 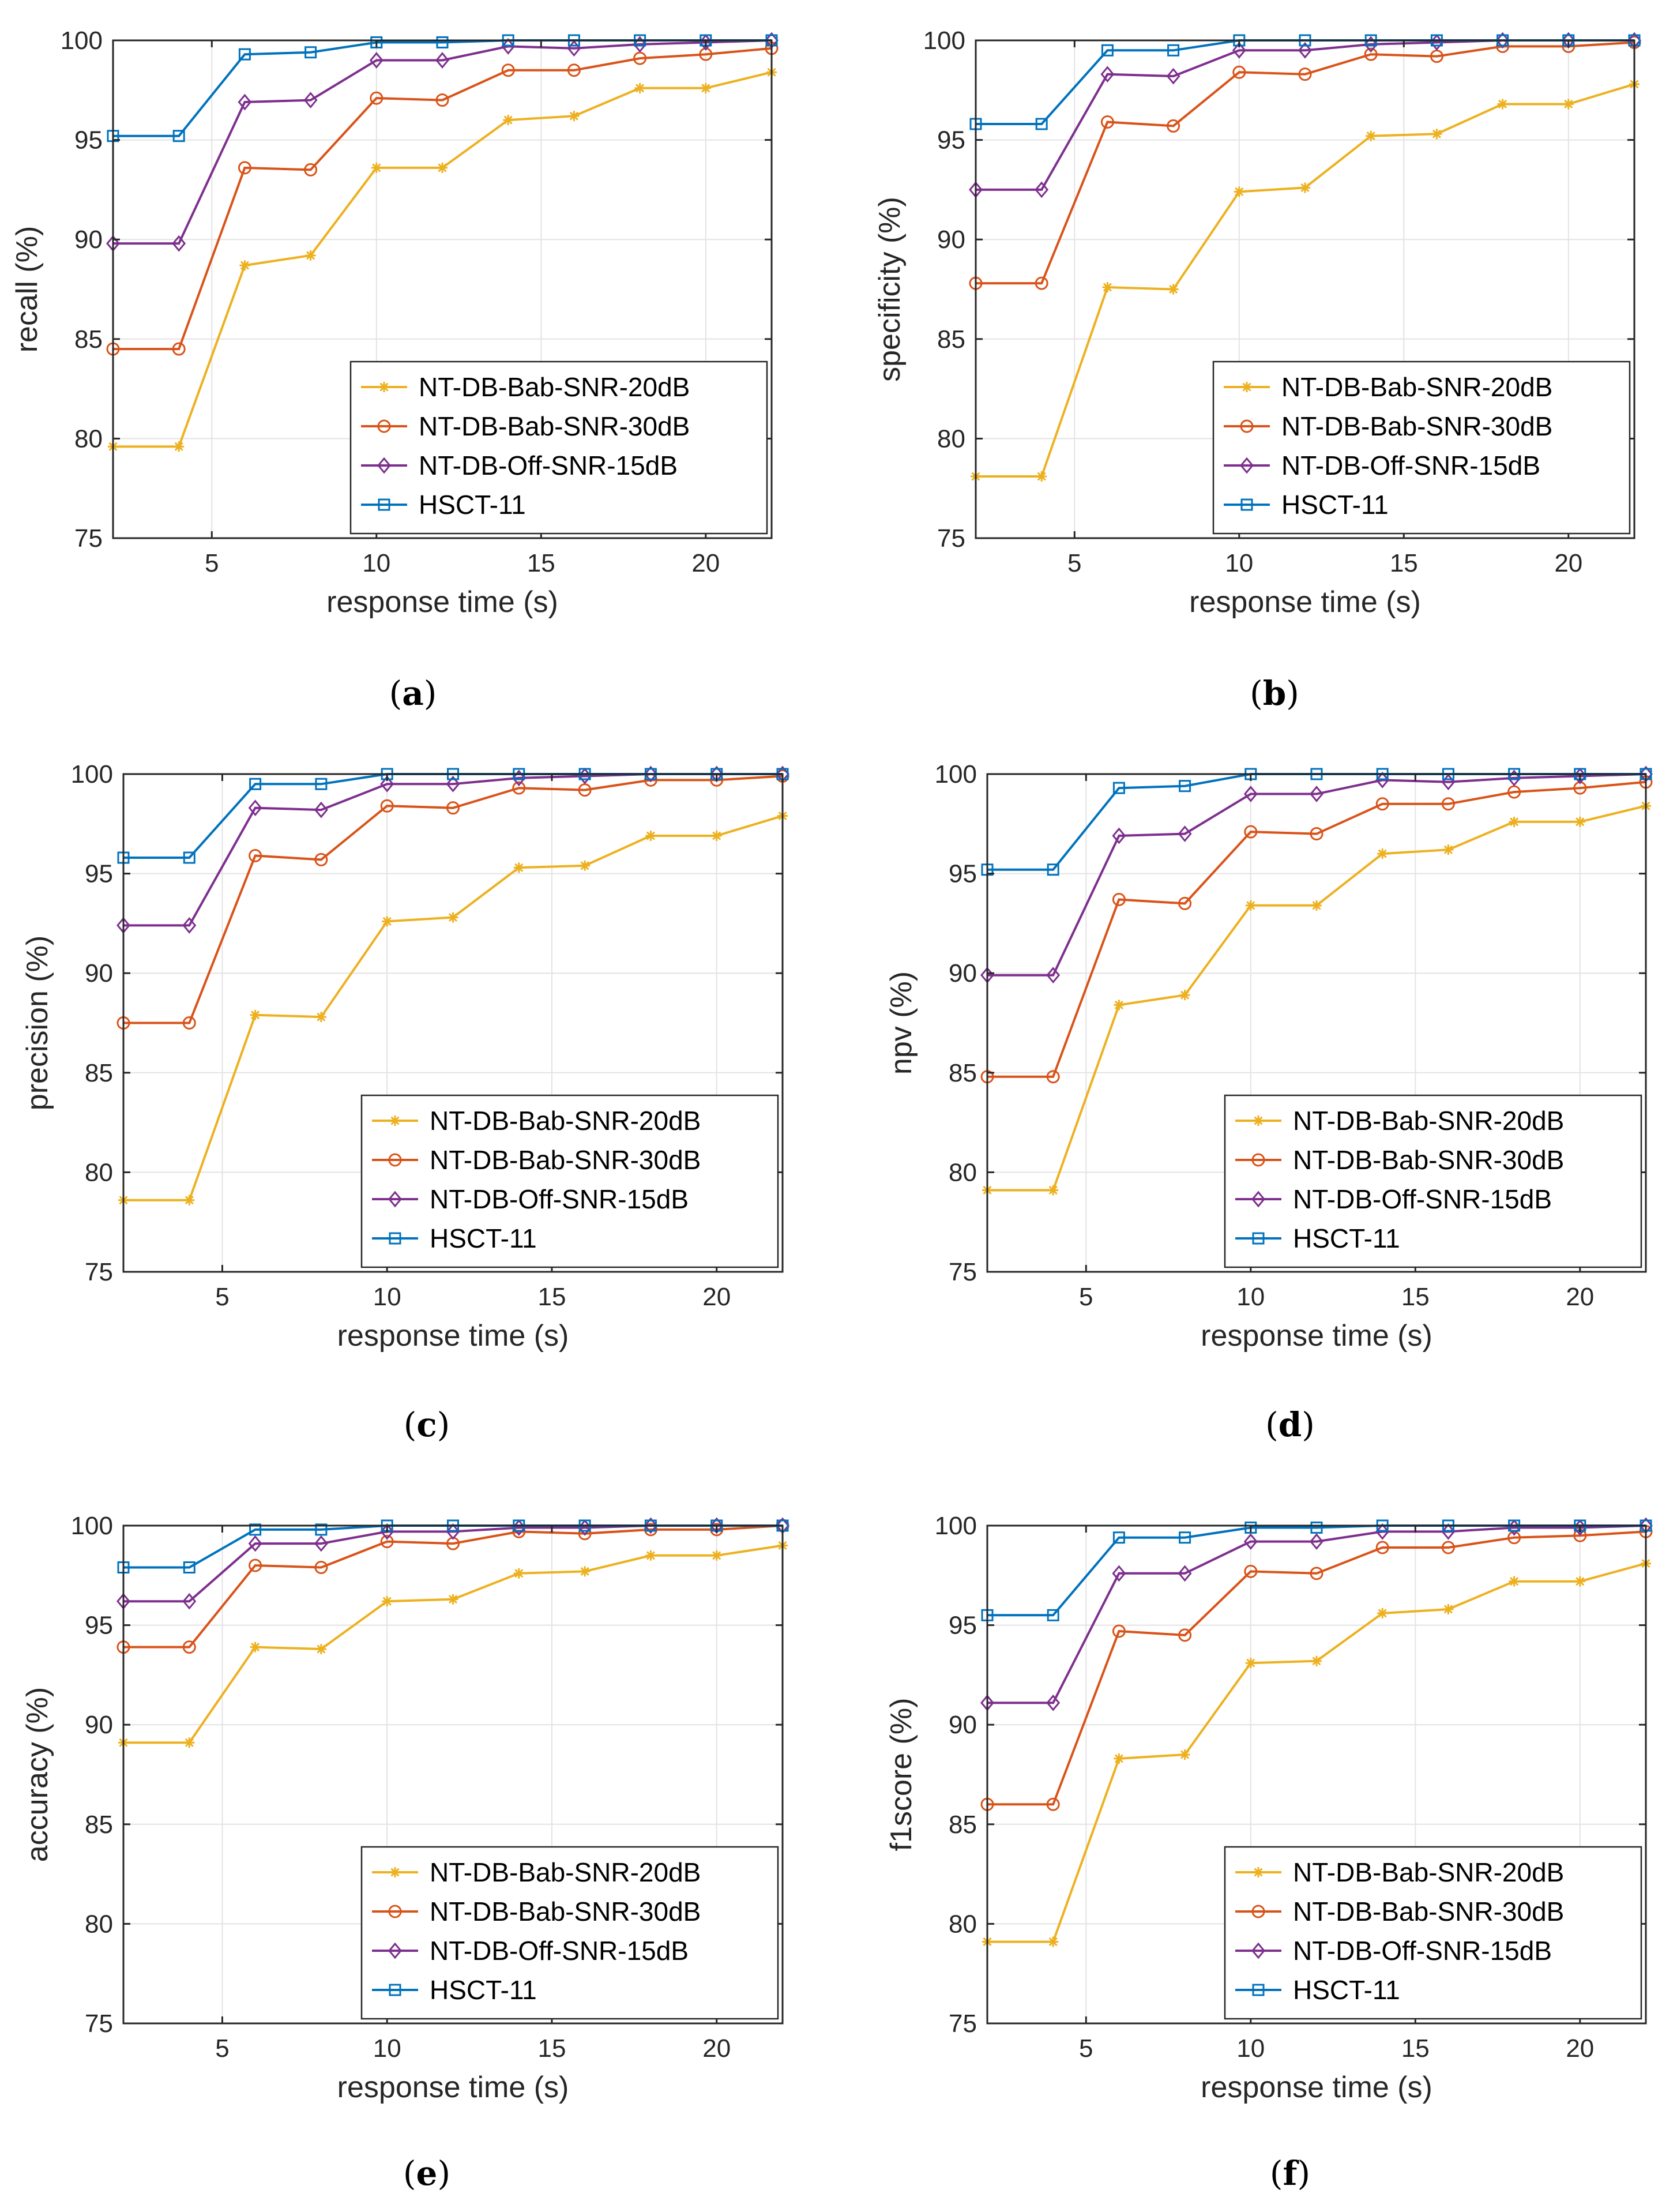 I want to click on legend-label: NT-DB-Bab-SNR-20dB, so click(x=1428, y=1872).